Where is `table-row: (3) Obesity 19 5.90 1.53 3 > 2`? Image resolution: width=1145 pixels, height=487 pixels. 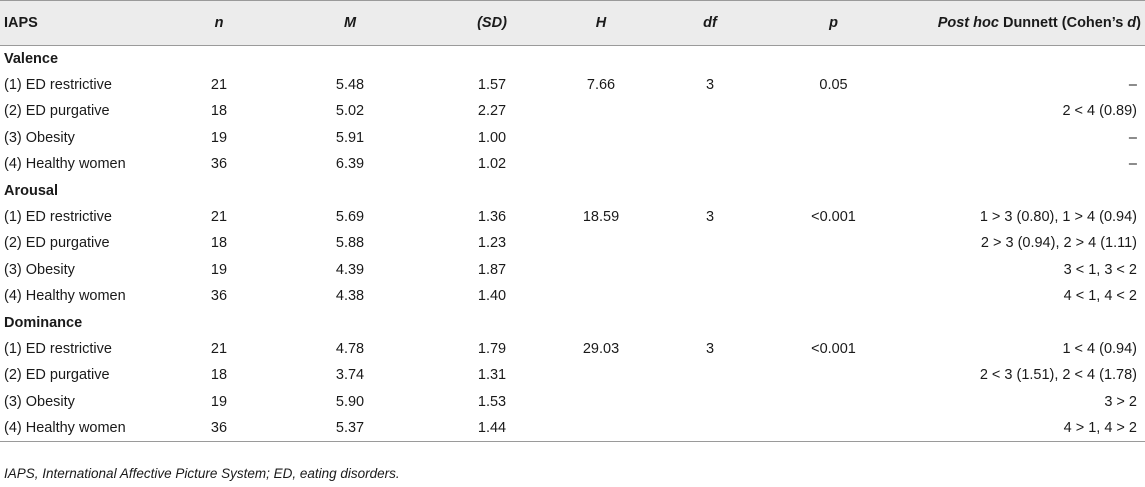 table-row: (3) Obesity 19 5.90 1.53 3 > 2 is located at coordinates (572, 402).